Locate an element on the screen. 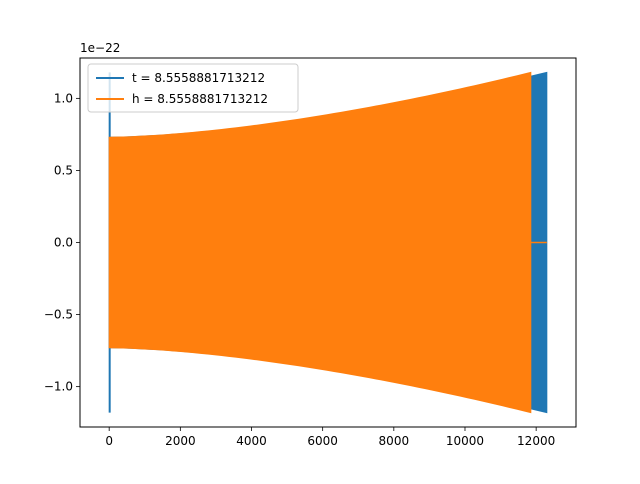 The image size is (640, 484). y-axis: −1.0 −0.5 0.0 0.5 1.0 is located at coordinates (62, 242).